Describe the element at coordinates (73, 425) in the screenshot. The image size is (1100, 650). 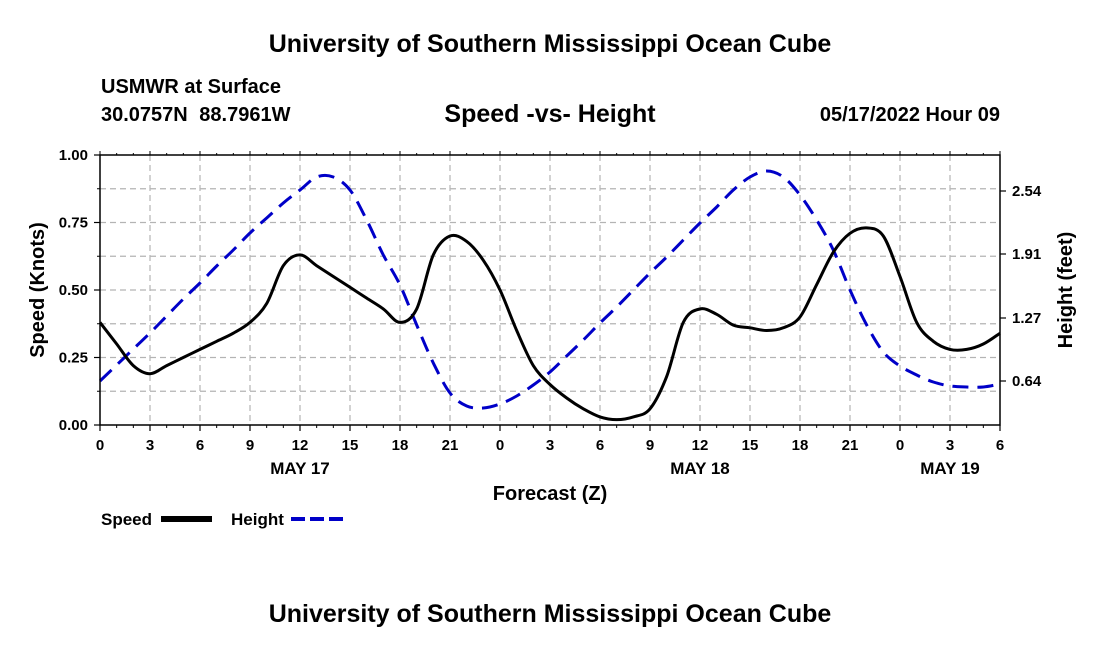
I see `y-tick-label: 0.00` at that location.